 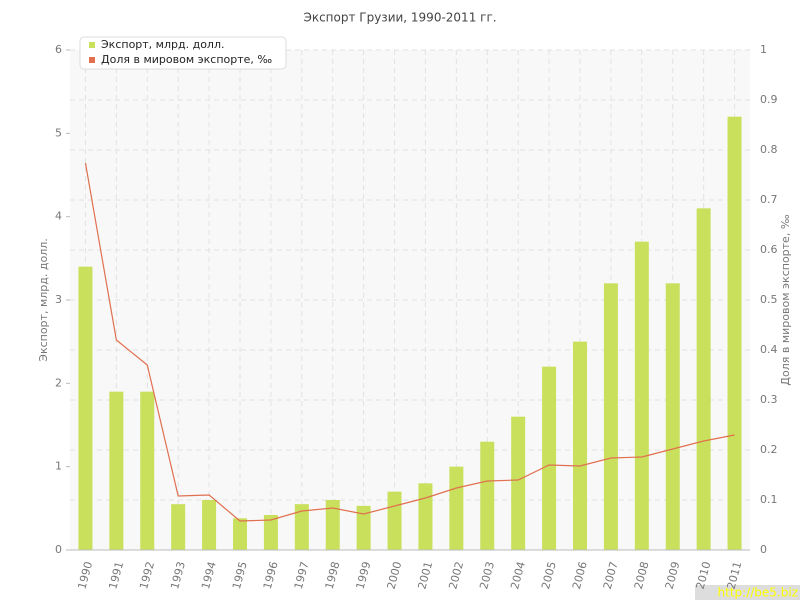 I want to click on x-tick-label: 2003, so click(x=487, y=575).